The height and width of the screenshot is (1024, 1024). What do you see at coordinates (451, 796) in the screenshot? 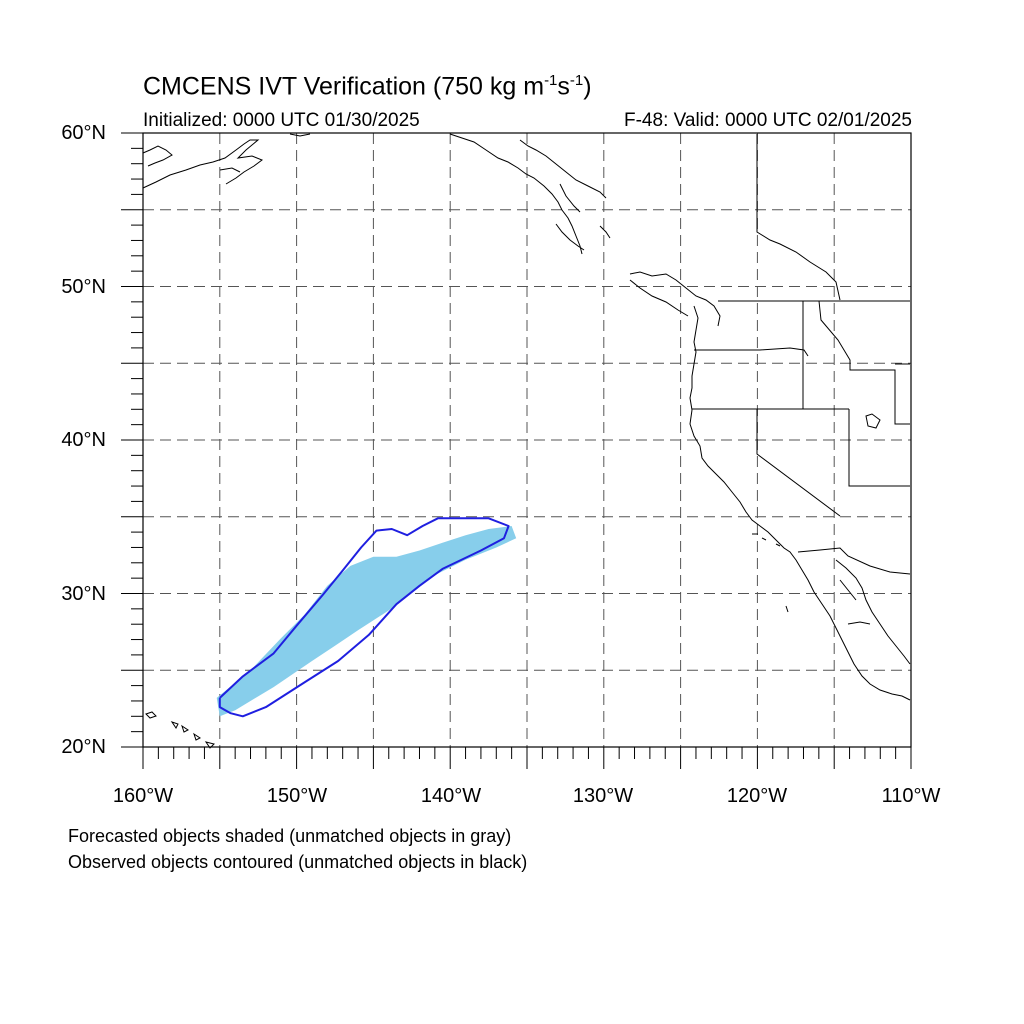
I see `lon-tick-label: 140°W` at bounding box center [451, 796].